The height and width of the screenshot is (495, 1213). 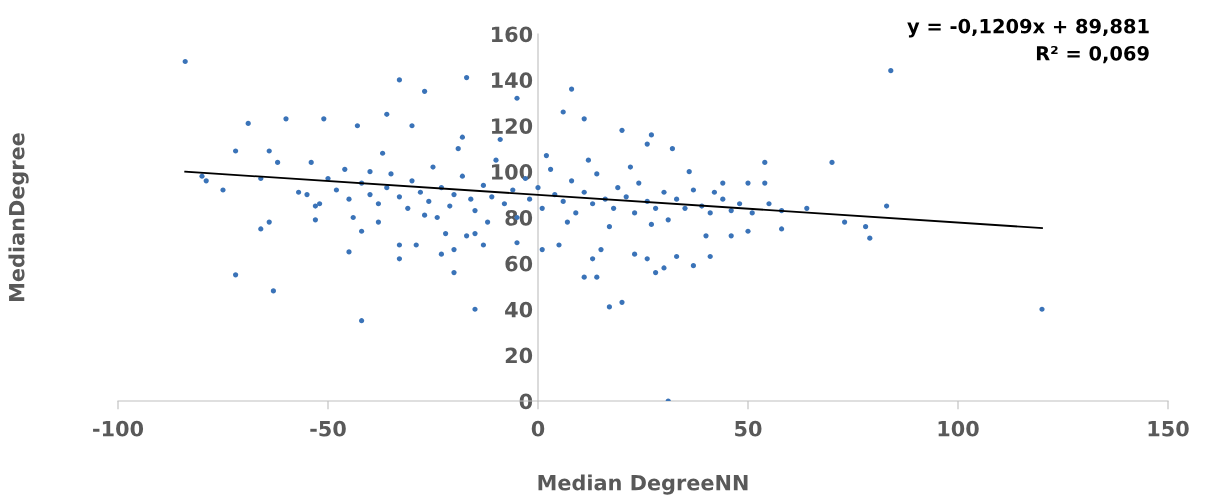 What do you see at coordinates (643, 484) in the screenshot?
I see `x-axis-title: Median DegreeNN` at bounding box center [643, 484].